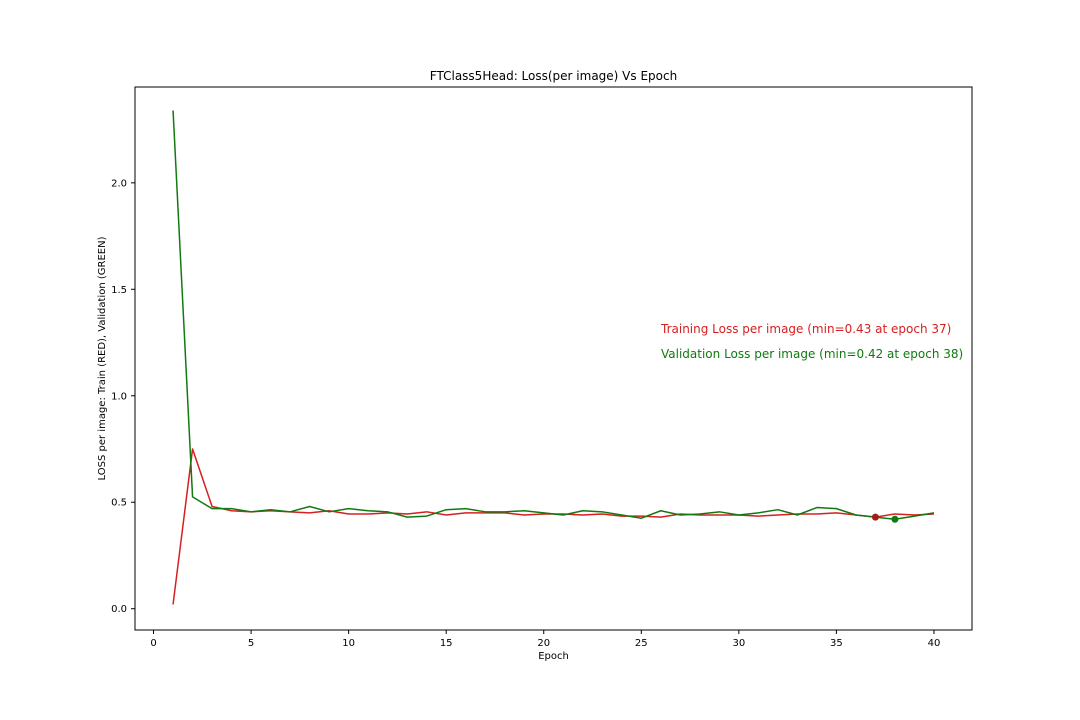 The height and width of the screenshot is (720, 1080). I want to click on y-tick-label: 0.0, so click(119, 609).